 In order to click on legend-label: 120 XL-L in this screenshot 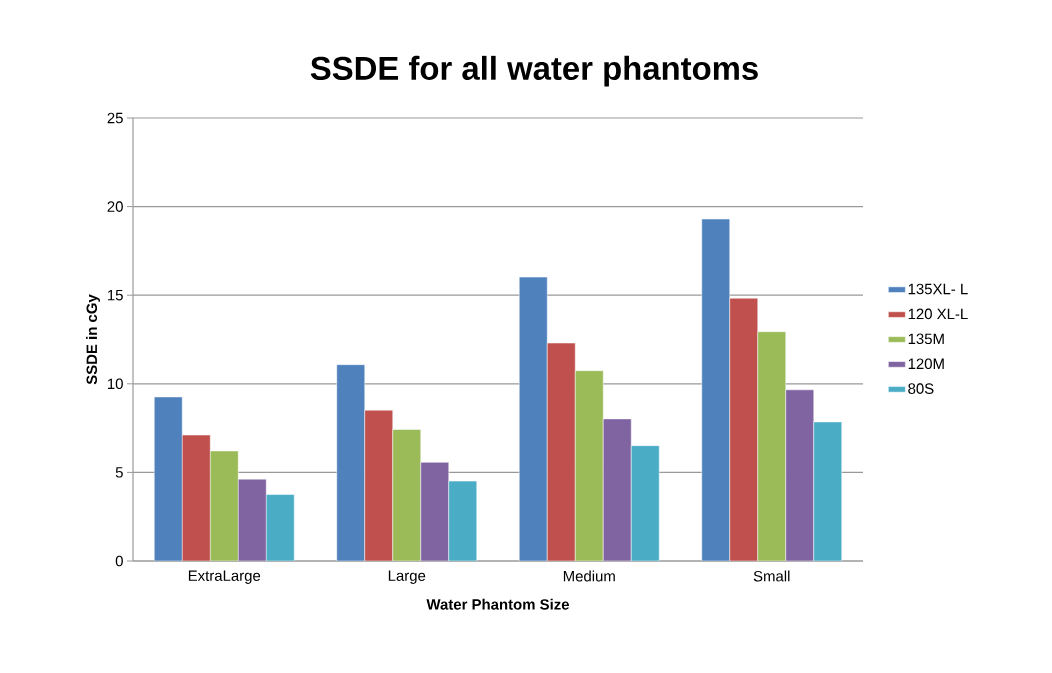, I will do `click(938, 314)`.